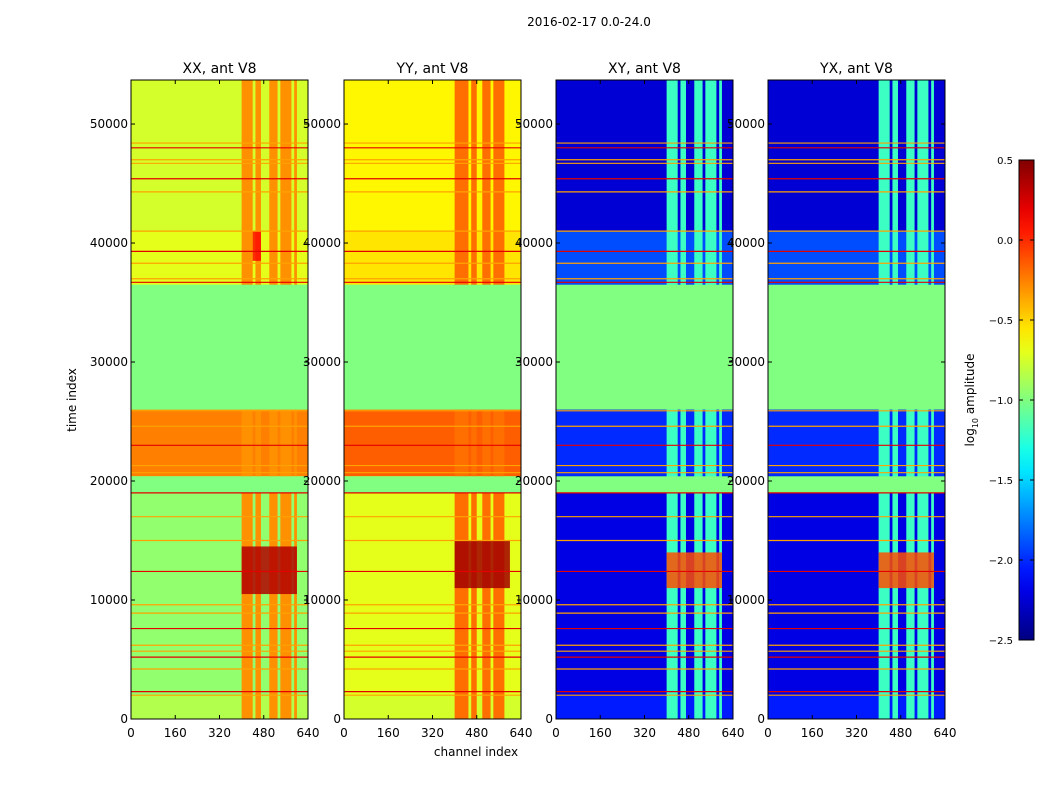 Image resolution: width=1050 pixels, height=800 pixels. Describe the element at coordinates (1001, 641) in the screenshot. I see `colorbar-tick-label: −2.5` at that location.